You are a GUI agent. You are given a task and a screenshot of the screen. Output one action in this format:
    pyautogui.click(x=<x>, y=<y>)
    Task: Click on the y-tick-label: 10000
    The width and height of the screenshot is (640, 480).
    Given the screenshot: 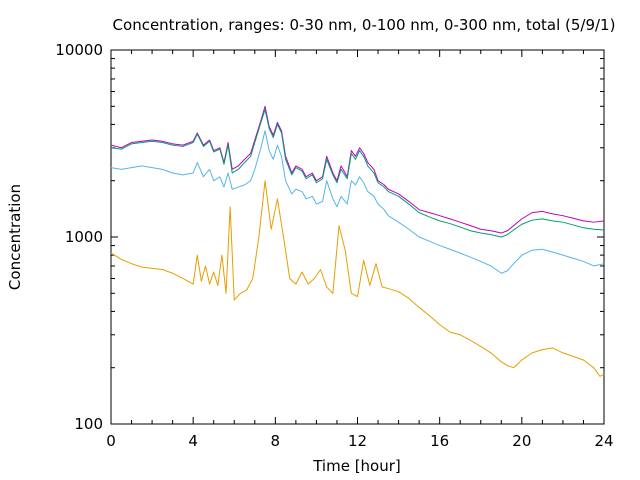 What is the action you would take?
    pyautogui.click(x=79, y=50)
    